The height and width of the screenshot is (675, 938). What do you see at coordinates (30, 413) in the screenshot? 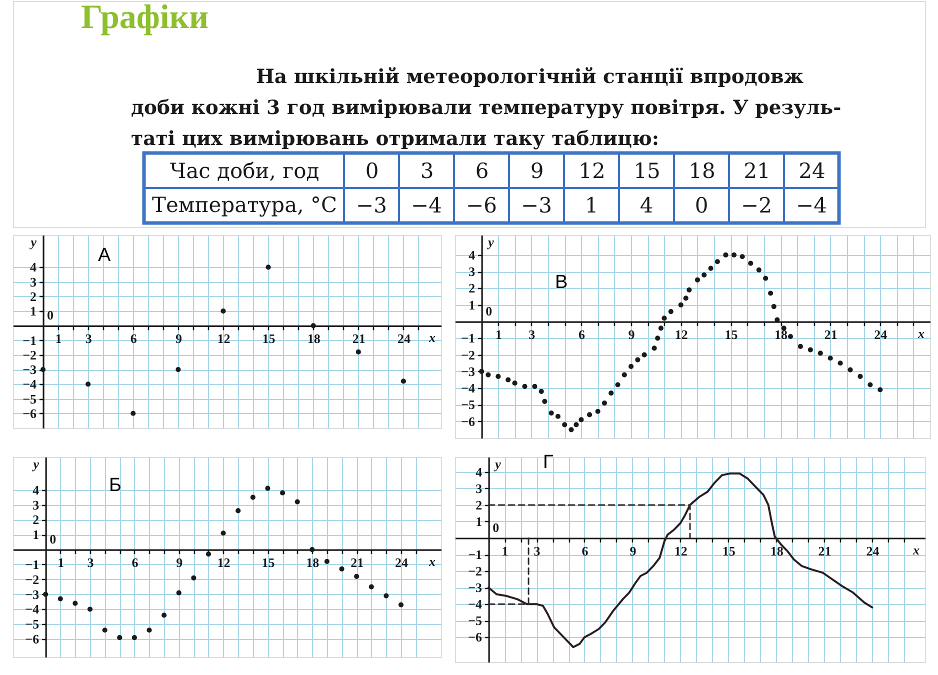
I see `y-tick-label: −6` at bounding box center [30, 413].